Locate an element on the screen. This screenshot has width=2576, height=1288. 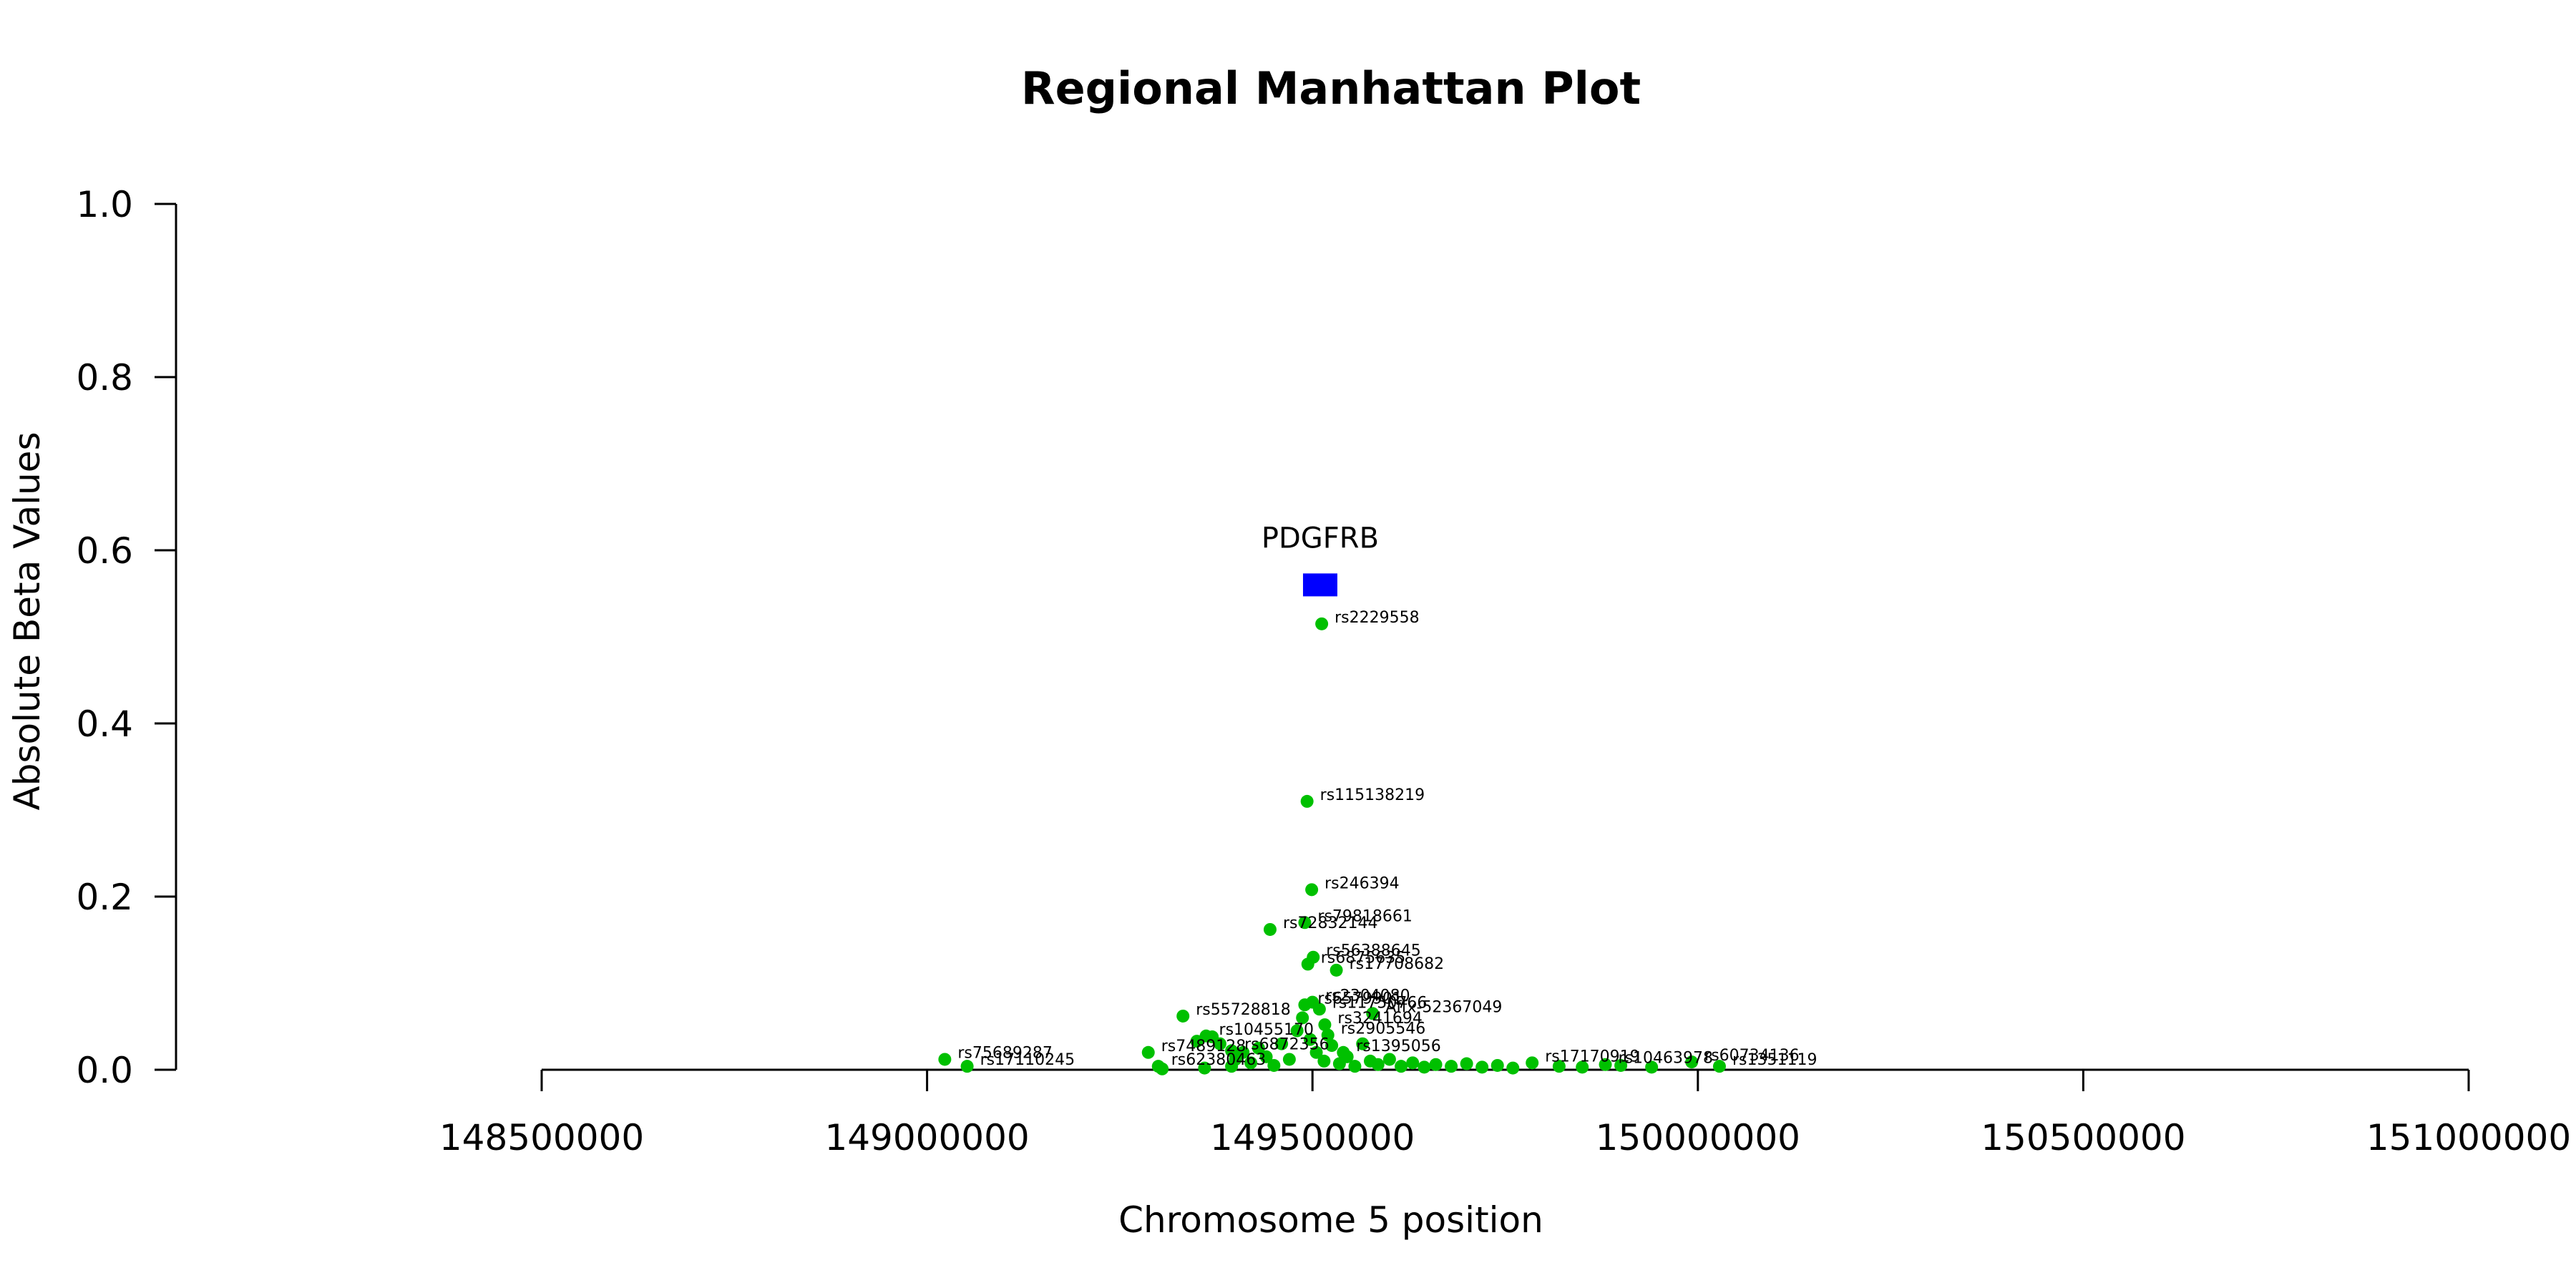
y-tick-label: 0.8 is located at coordinates (104, 378).